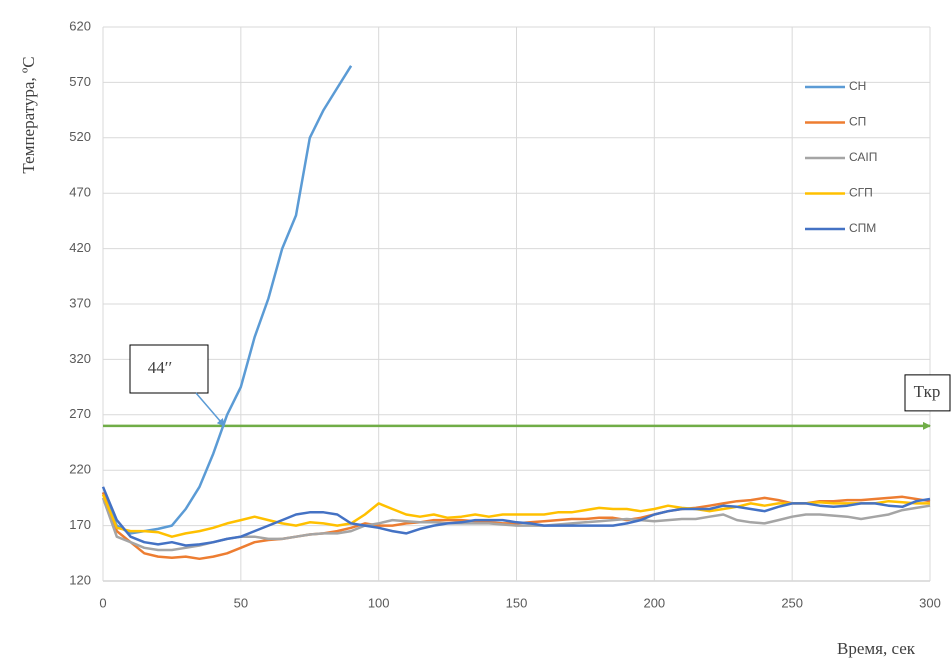 The height and width of the screenshot is (664, 952). I want to click on y-axis-label: Температура, ºС, so click(28, 114).